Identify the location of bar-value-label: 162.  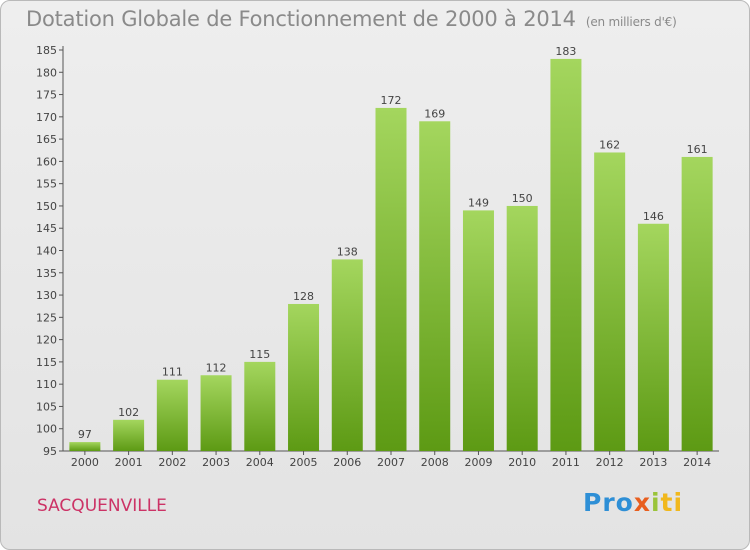
(609, 144).